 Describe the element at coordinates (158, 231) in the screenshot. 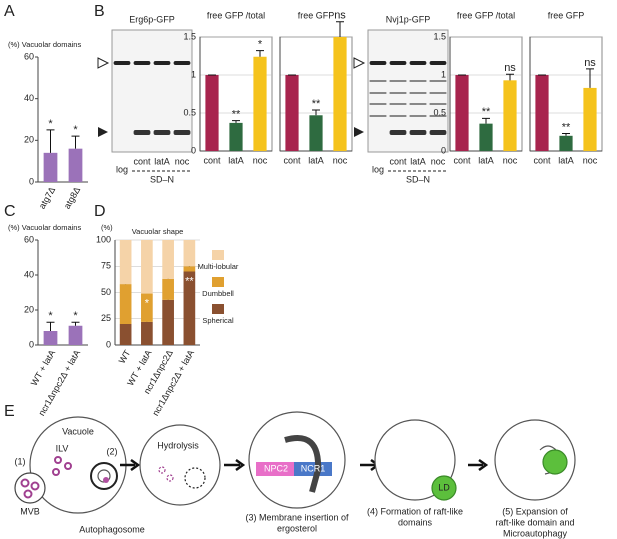

I see `chart-title: Vacuolar shape` at that location.